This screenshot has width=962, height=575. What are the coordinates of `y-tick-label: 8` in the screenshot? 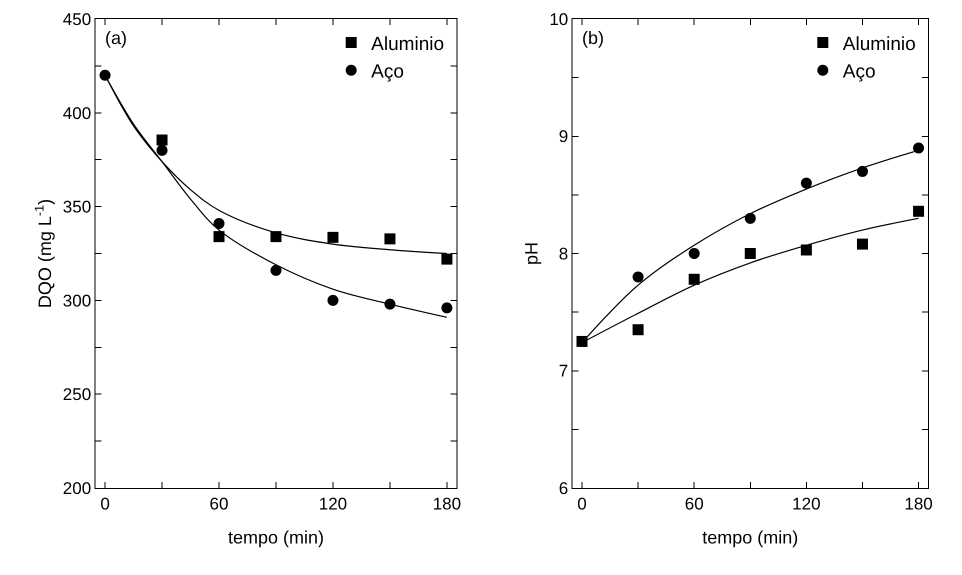 It's located at (563, 254).